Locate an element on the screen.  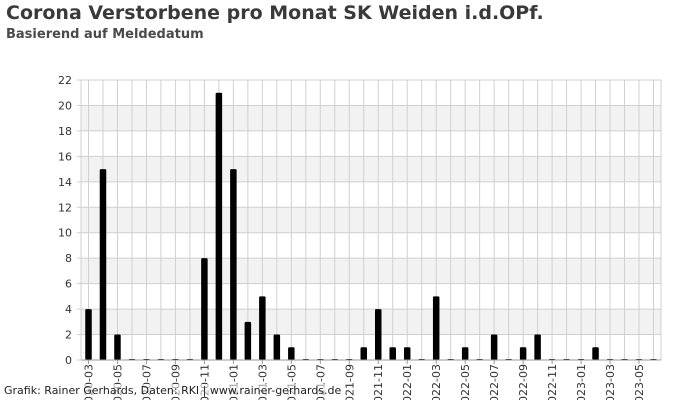
x-tick-label: 2023-05 is located at coordinates (639, 382).